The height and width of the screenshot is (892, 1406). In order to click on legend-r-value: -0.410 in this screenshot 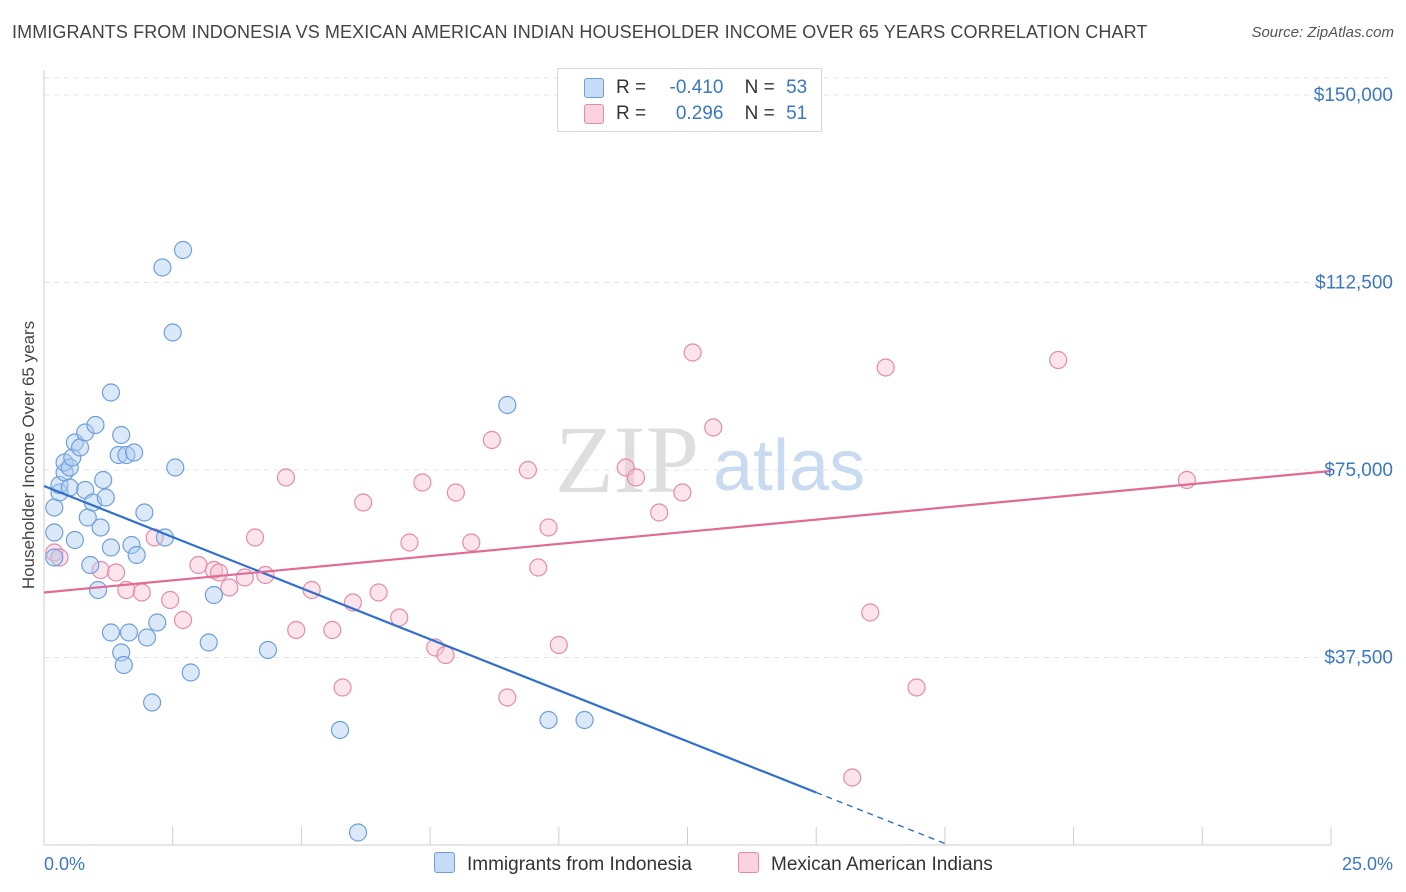, I will do `click(696, 87)`.